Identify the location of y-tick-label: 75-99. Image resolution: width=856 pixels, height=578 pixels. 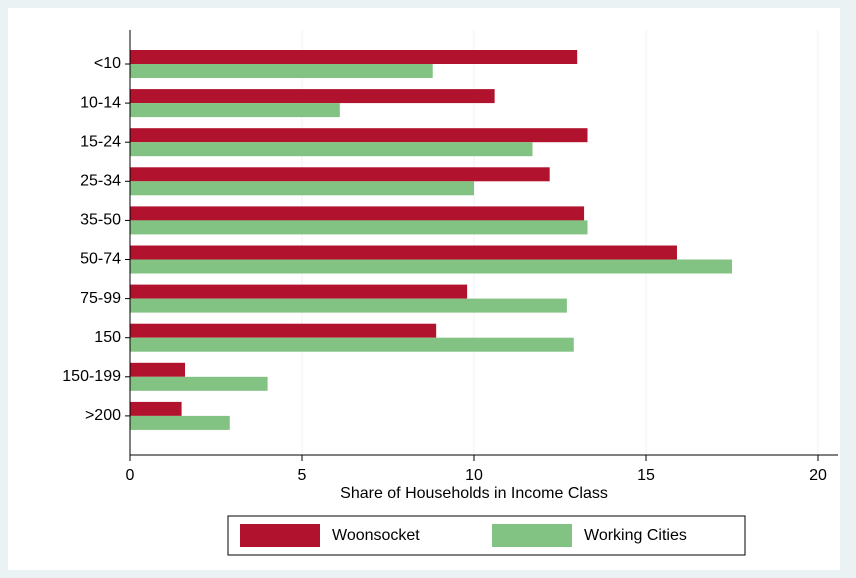
(100, 298).